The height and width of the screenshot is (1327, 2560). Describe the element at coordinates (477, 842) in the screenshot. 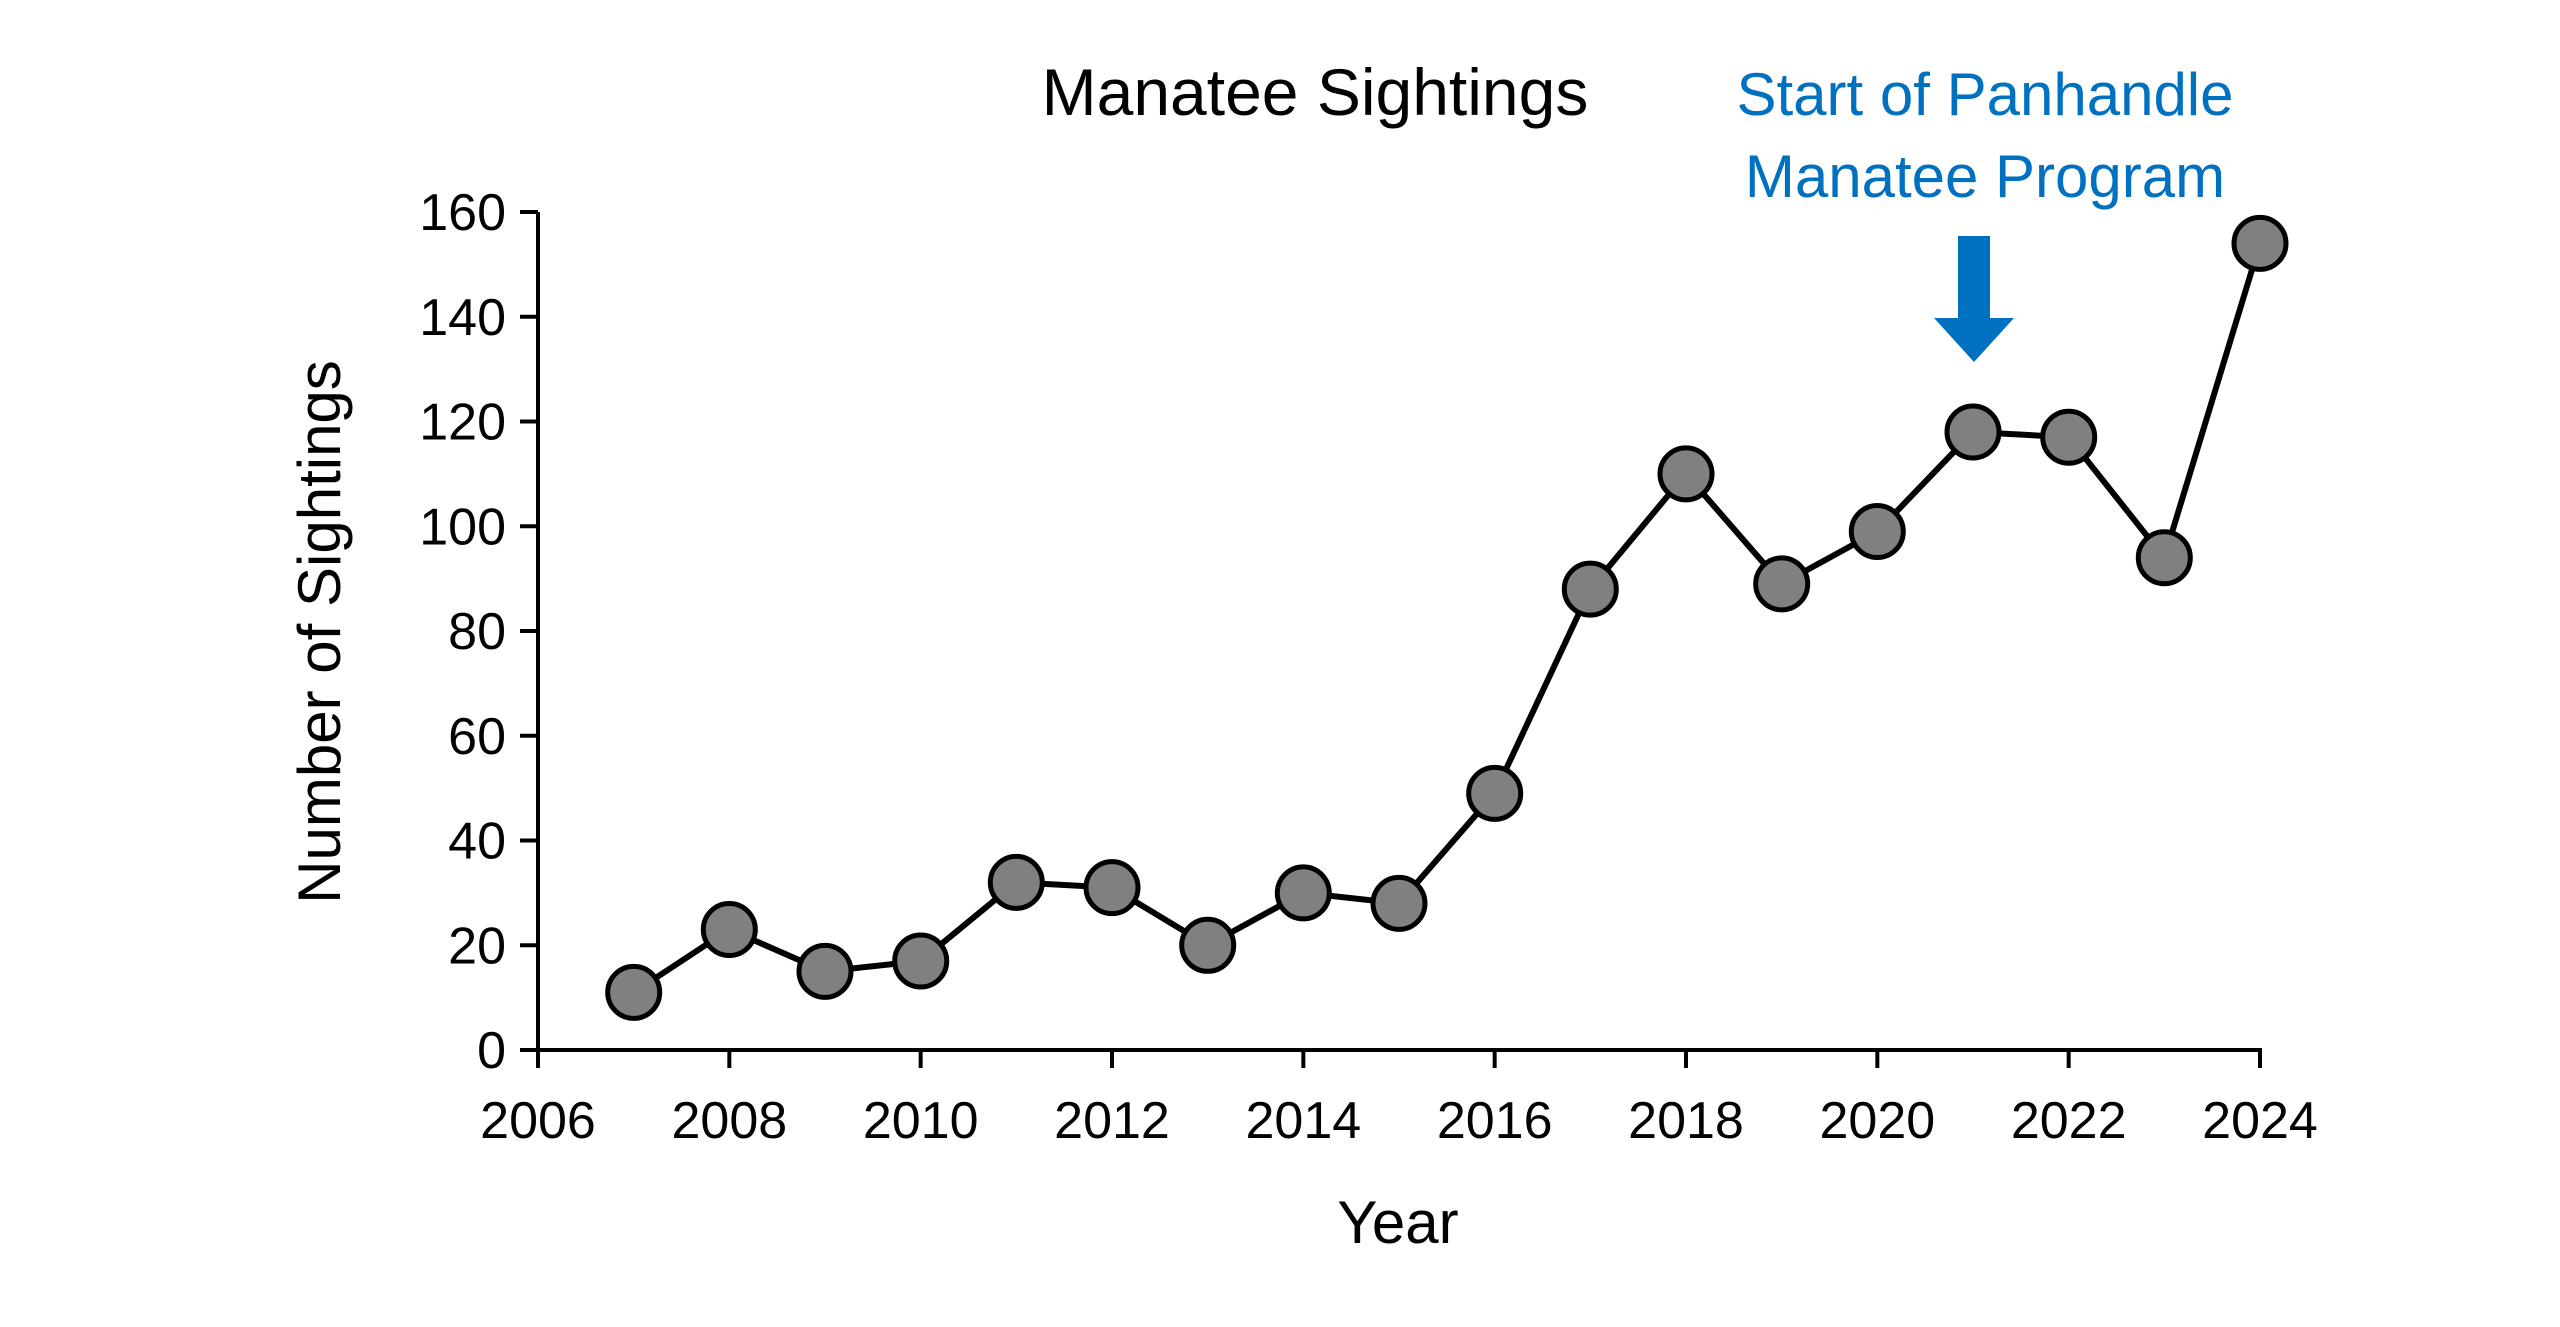

I see `y-tick-label: 40` at that location.